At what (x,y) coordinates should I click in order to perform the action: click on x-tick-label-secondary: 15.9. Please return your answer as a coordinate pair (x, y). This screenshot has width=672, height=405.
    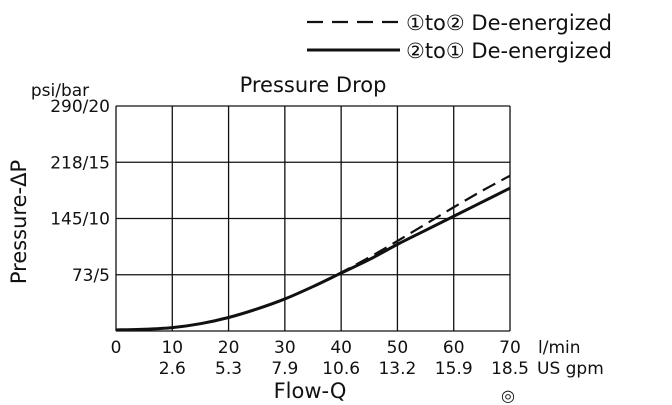
    Looking at the image, I should click on (454, 369).